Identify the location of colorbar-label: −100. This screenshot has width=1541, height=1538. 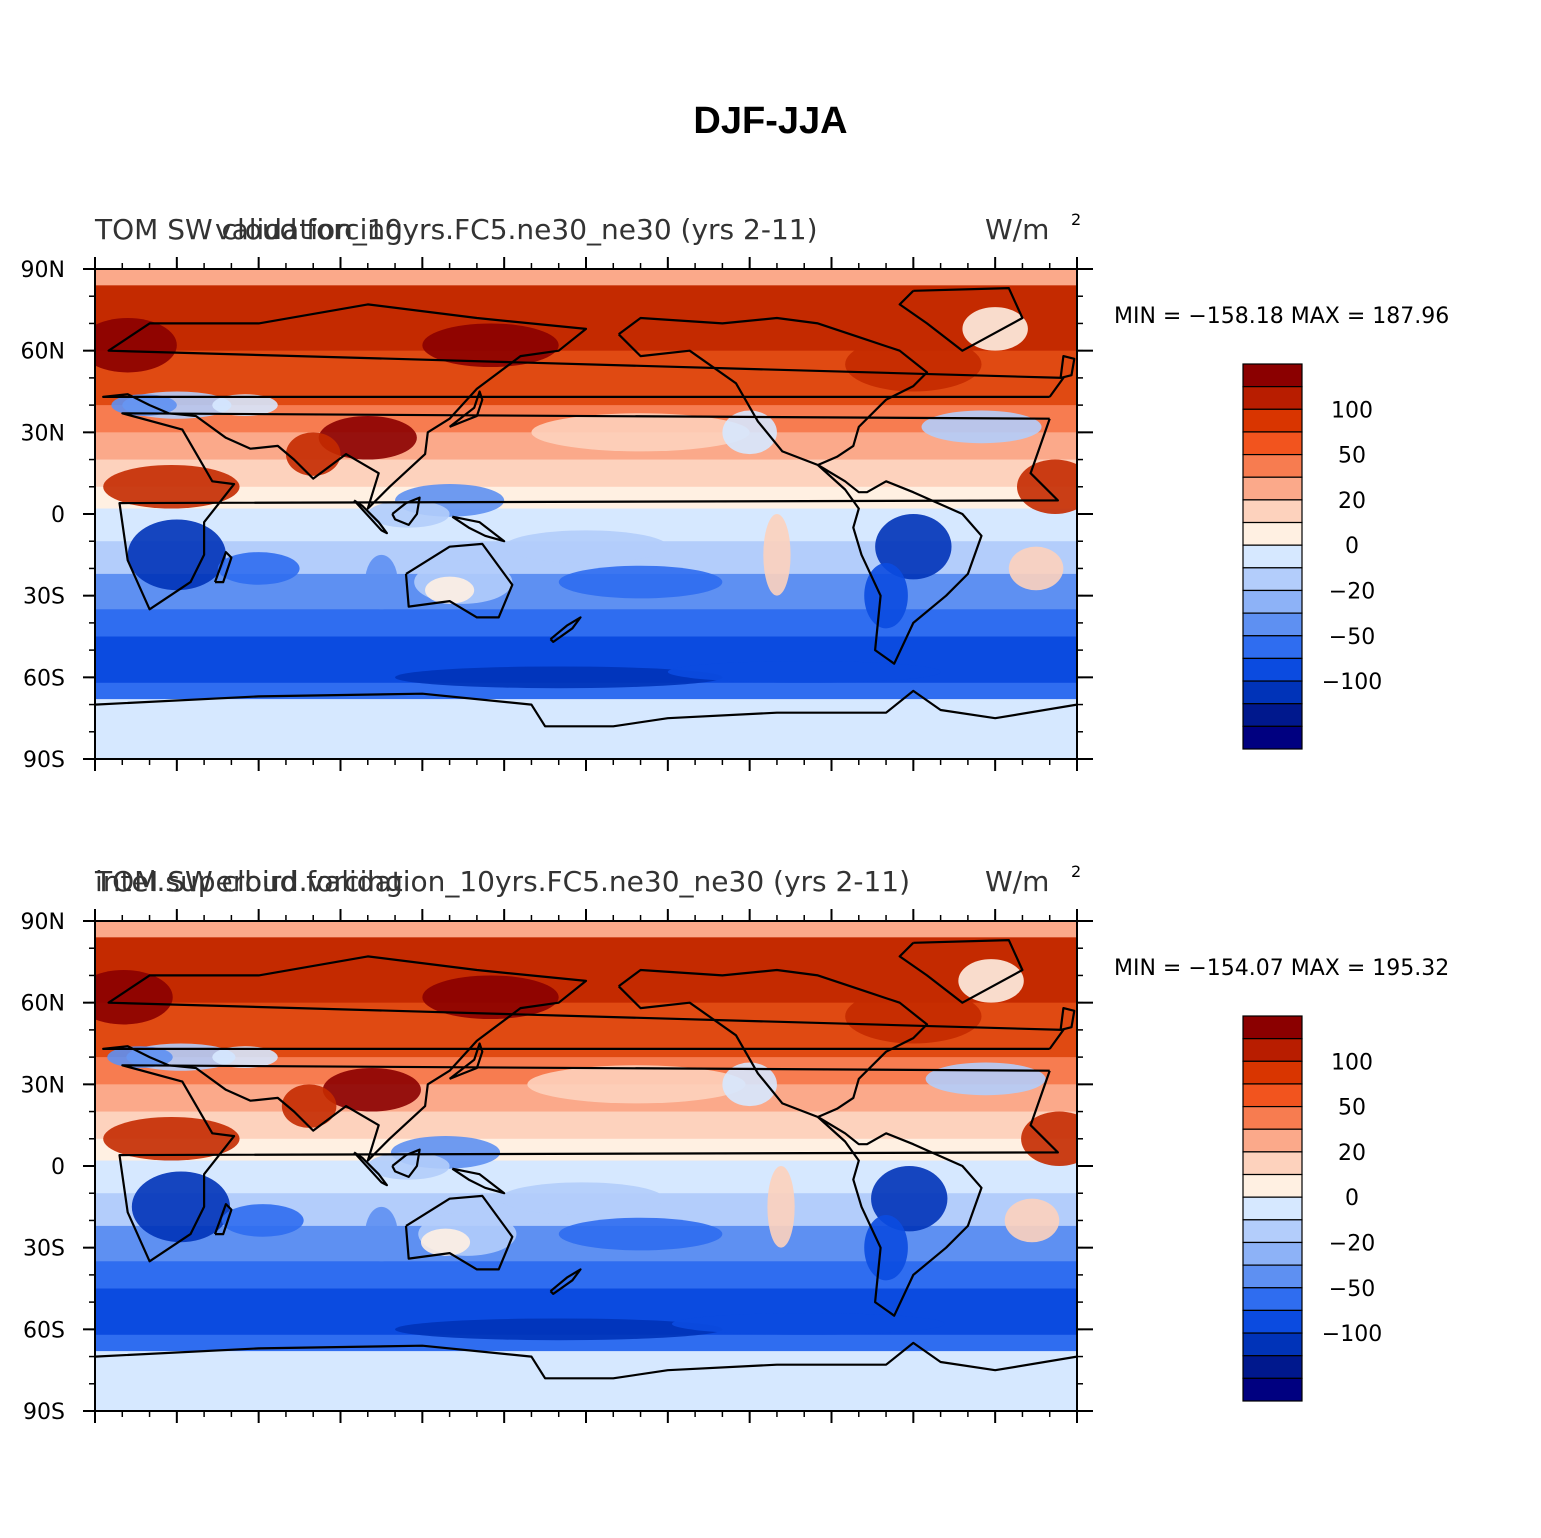
(1352, 1334).